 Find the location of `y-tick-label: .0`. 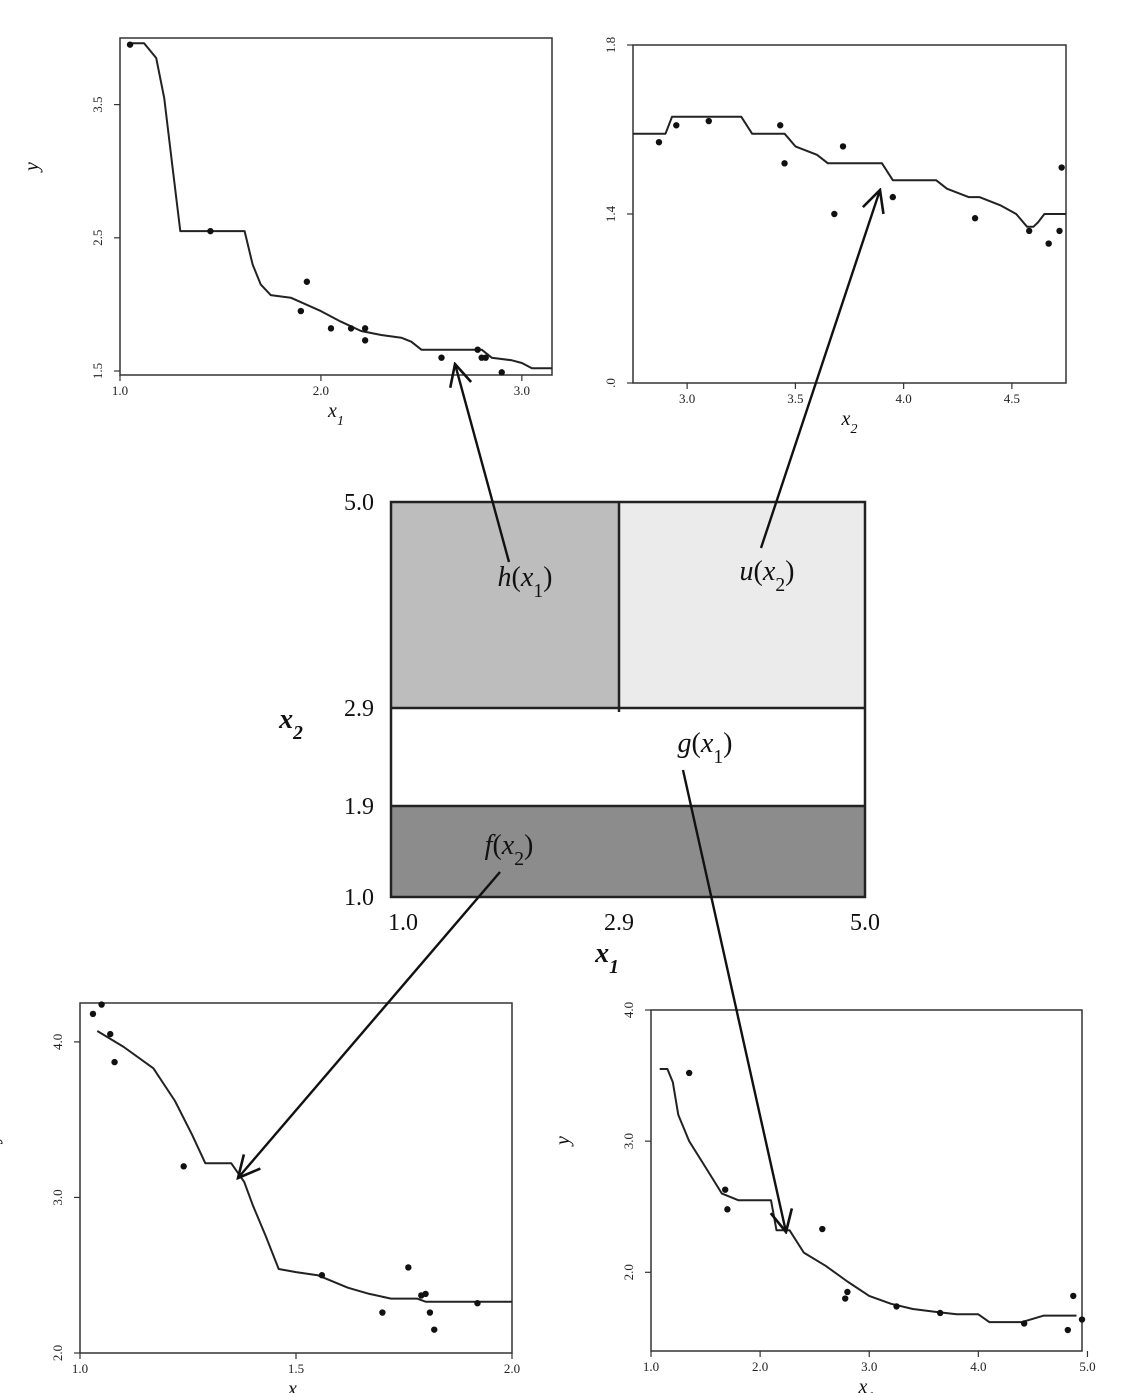

y-tick-label: .0 is located at coordinates (610, 383).